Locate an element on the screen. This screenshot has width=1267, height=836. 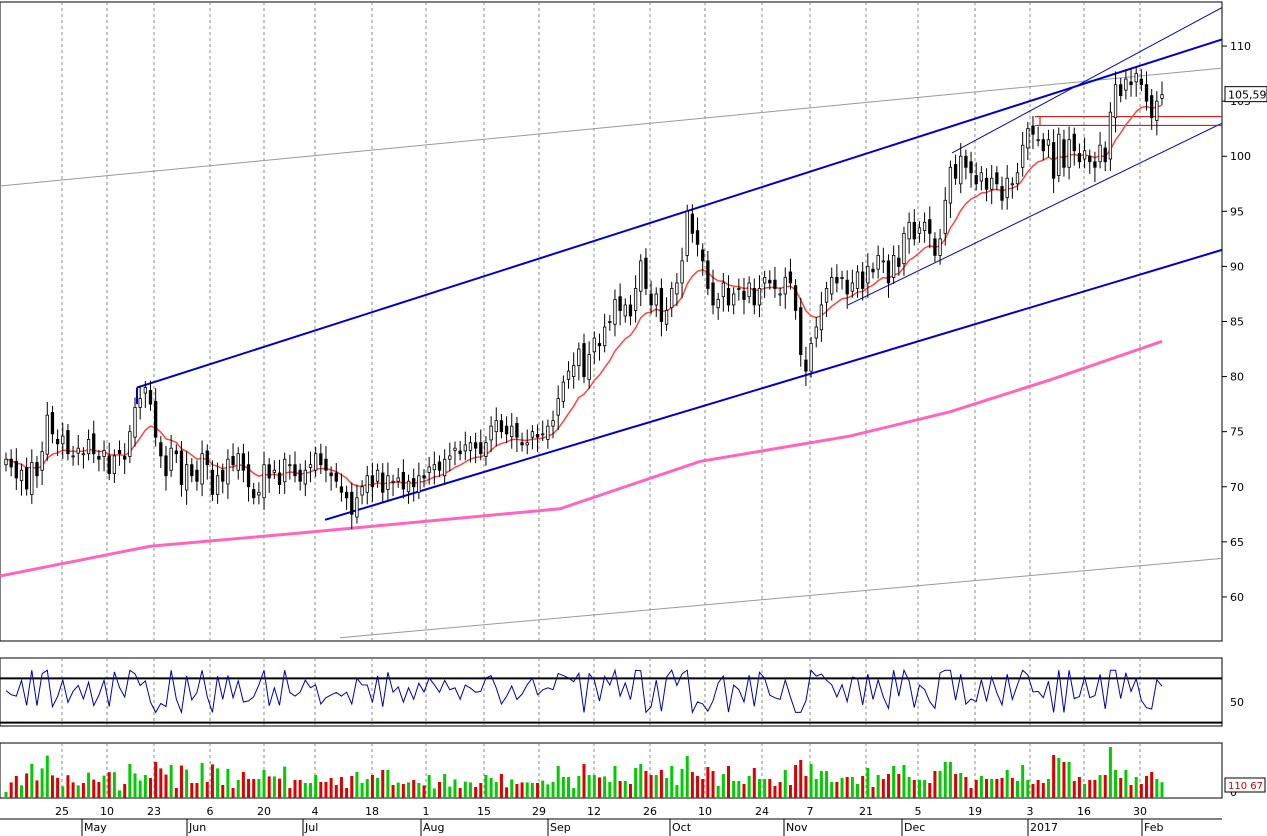
indicator-line is located at coordinates (584, 691).